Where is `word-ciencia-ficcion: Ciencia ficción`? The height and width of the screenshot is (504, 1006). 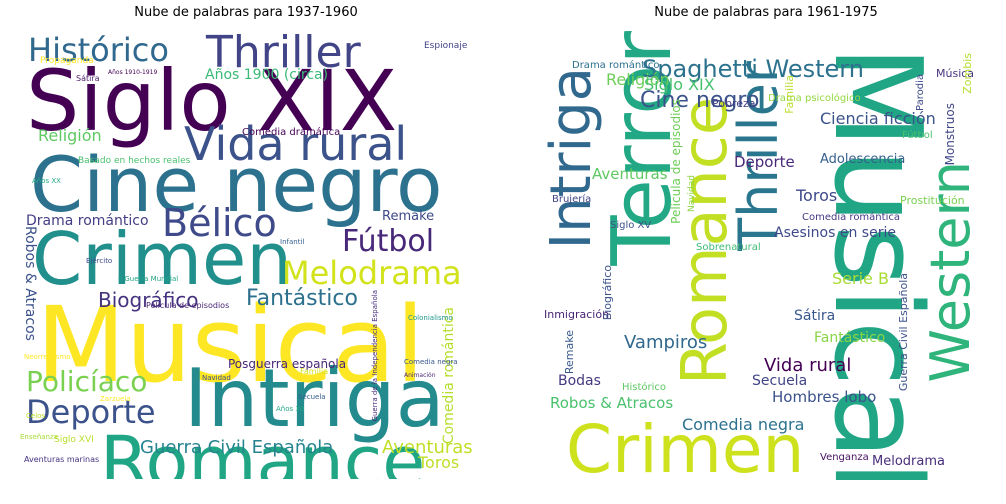 word-ciencia-ficcion: Ciencia ficción is located at coordinates (878, 118).